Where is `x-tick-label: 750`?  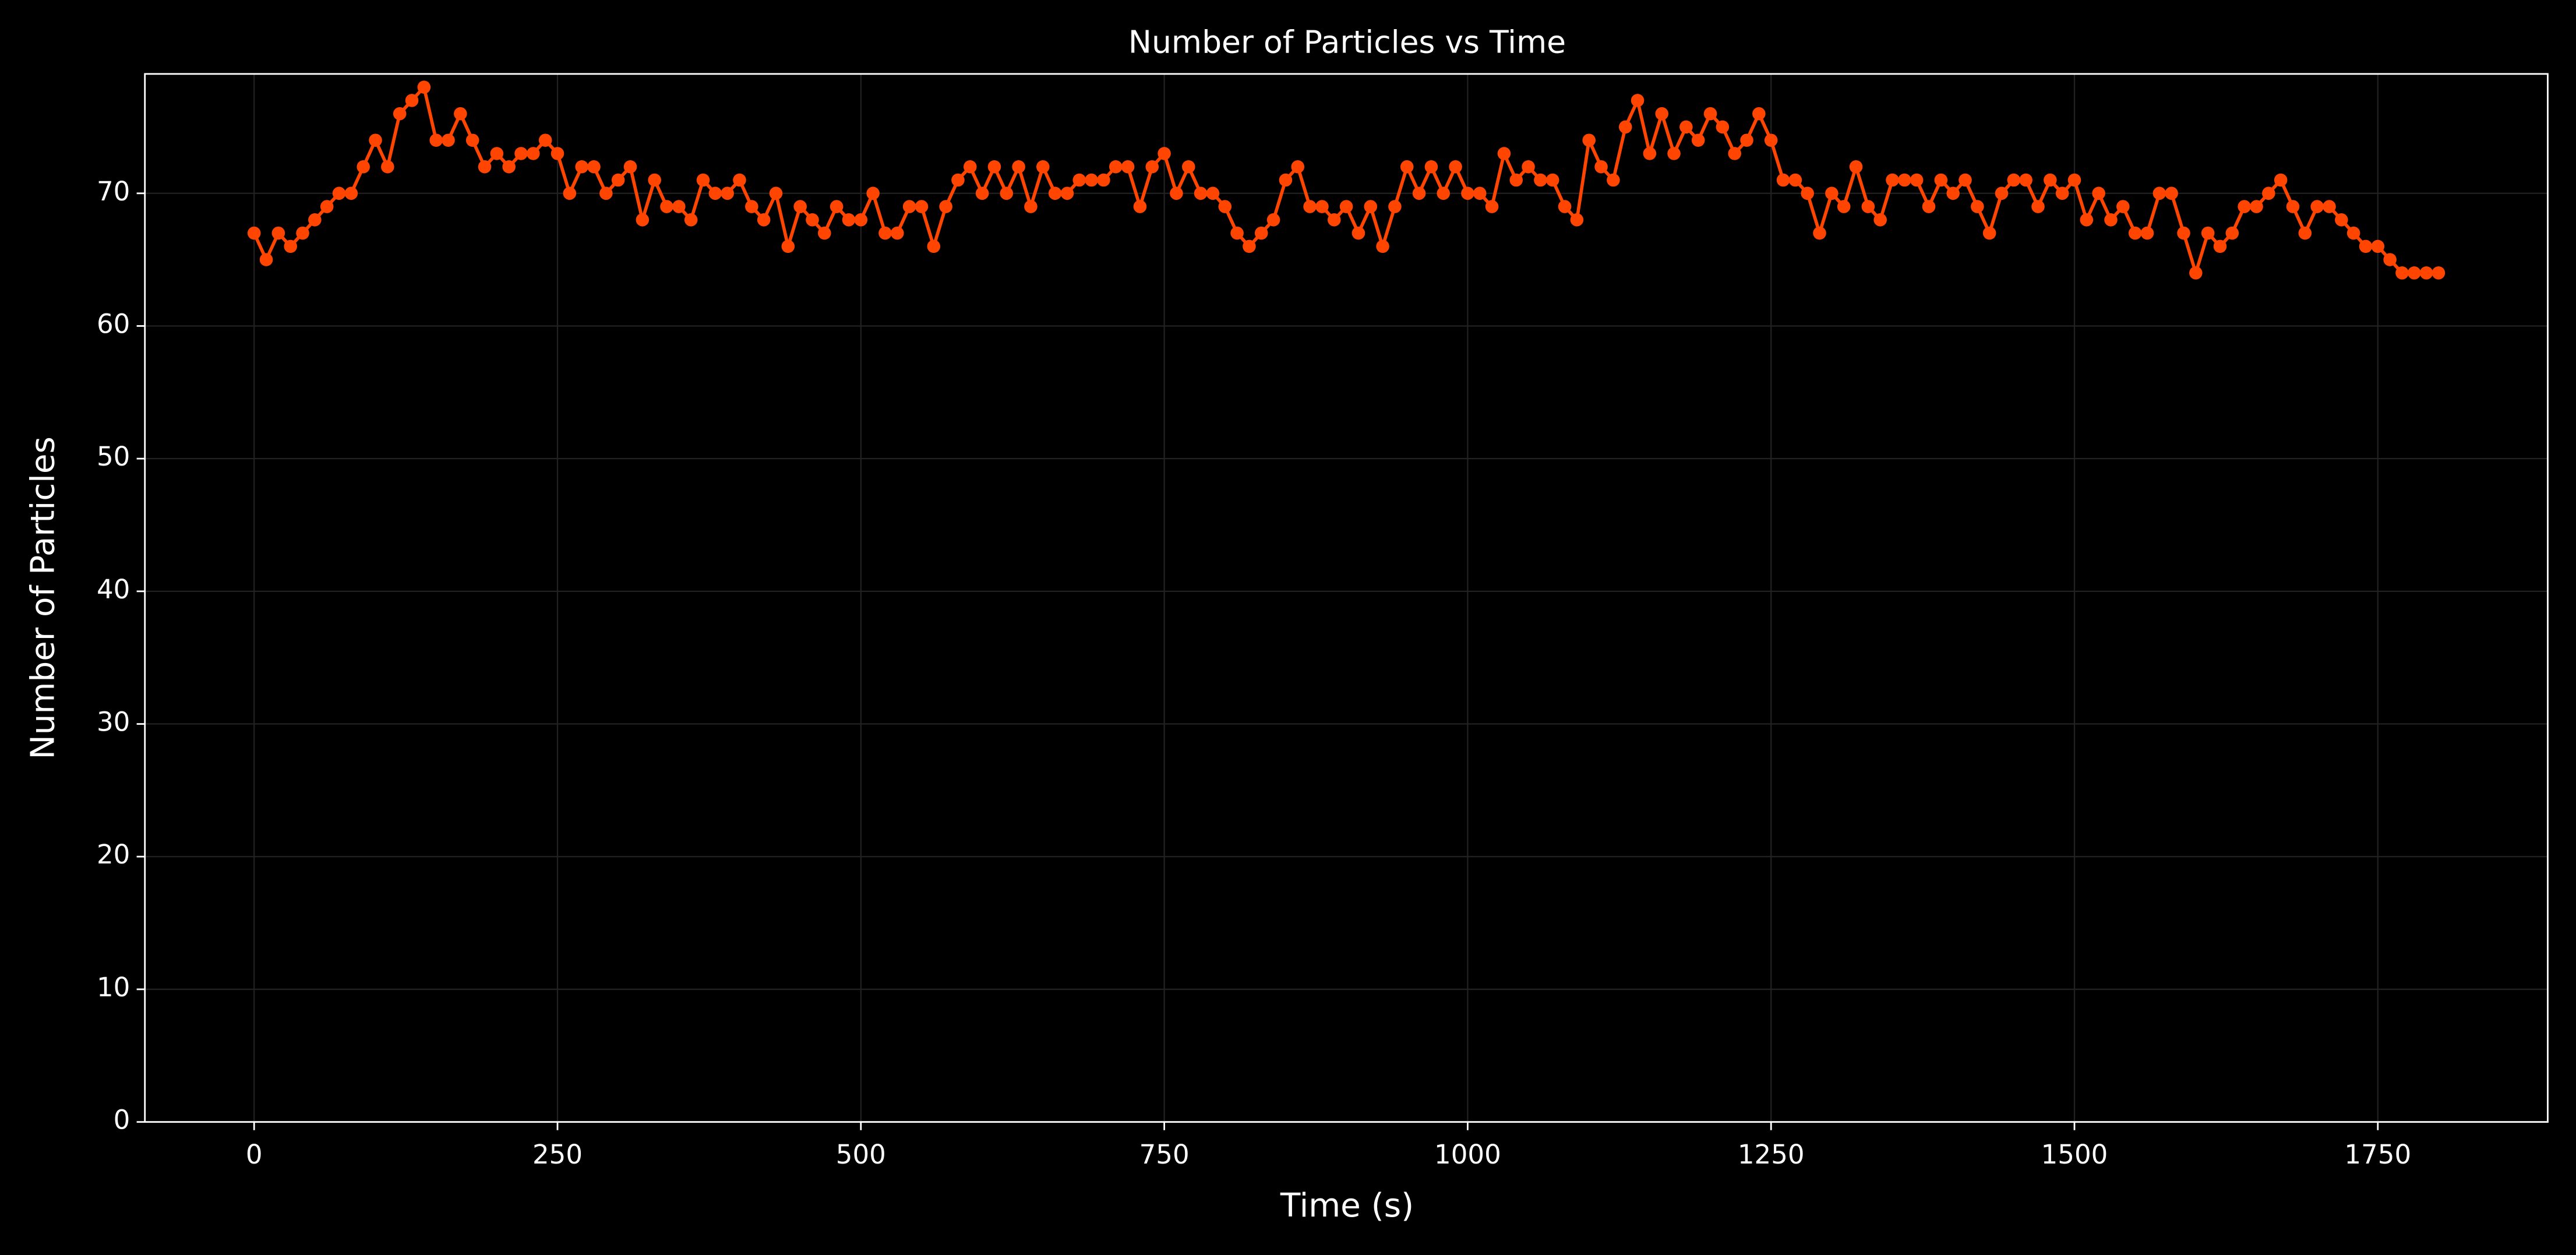 x-tick-label: 750 is located at coordinates (1164, 1154).